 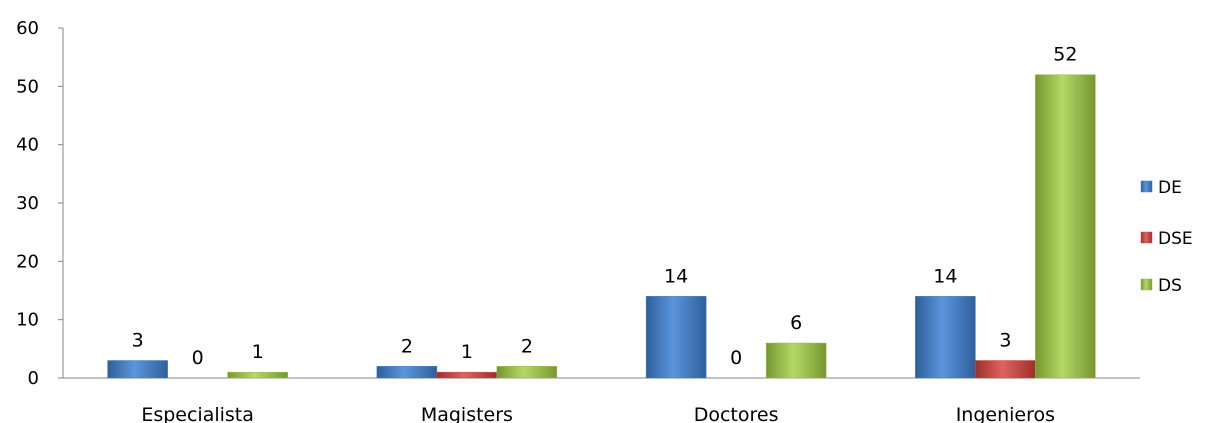 I want to click on bar-ds-magisters, so click(x=527, y=372).